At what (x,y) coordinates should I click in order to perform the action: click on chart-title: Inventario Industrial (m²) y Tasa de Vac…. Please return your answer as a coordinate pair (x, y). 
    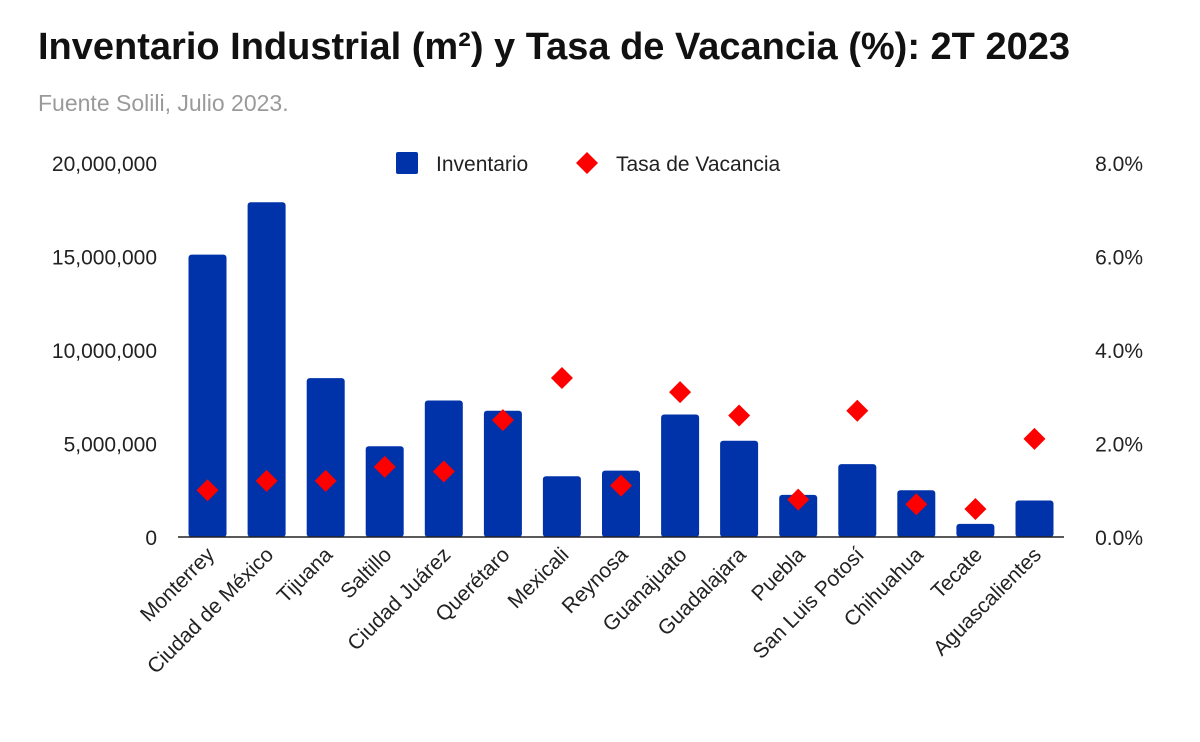
    Looking at the image, I should click on (554, 47).